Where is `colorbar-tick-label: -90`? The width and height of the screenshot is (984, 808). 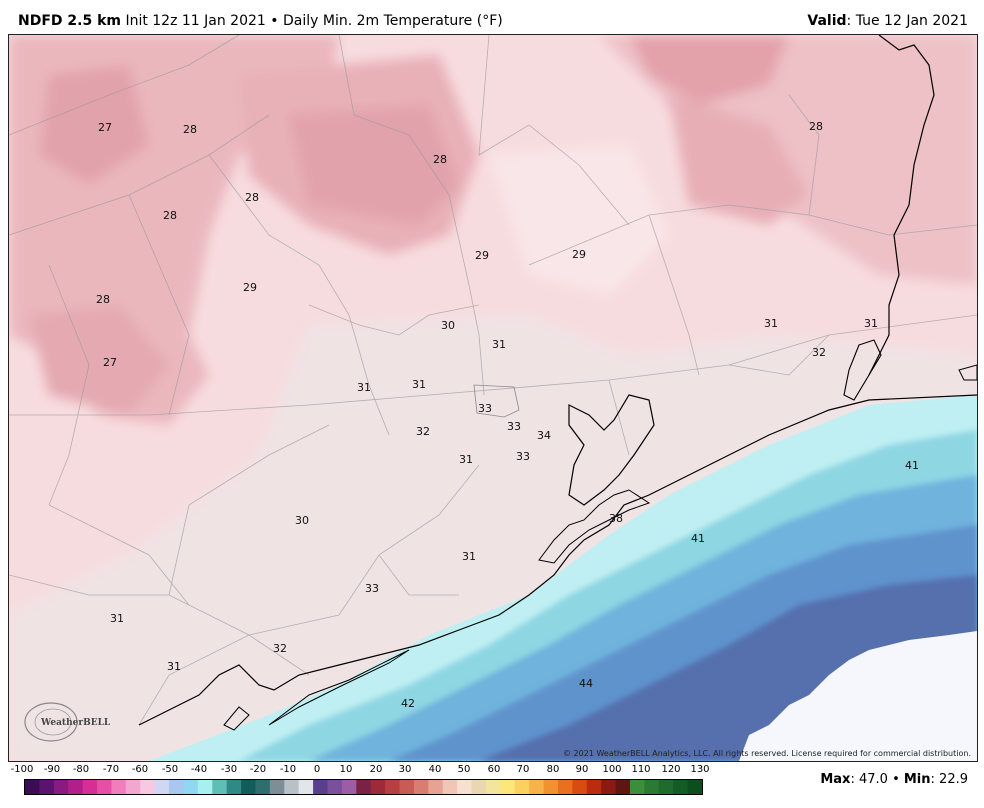 colorbar-tick-label: -90 is located at coordinates (52, 769).